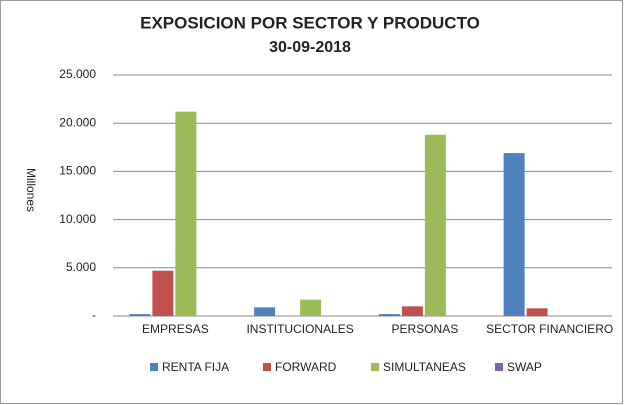 This screenshot has width=624, height=405. I want to click on x-tick-label: PERSONAS, so click(425, 329).